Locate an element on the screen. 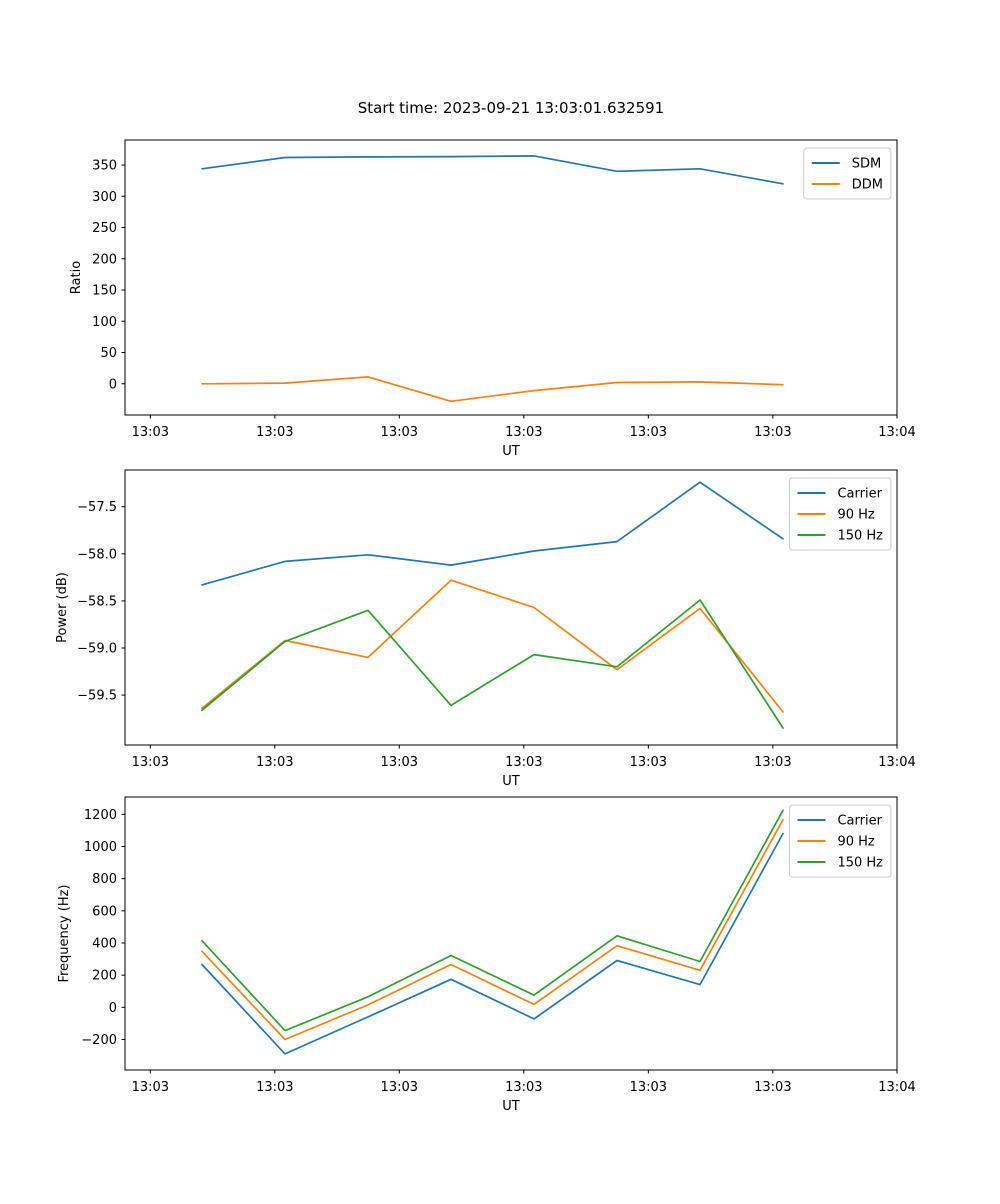 This screenshot has height=1204, width=1000. y-tick-label: 50 is located at coordinates (108, 353).